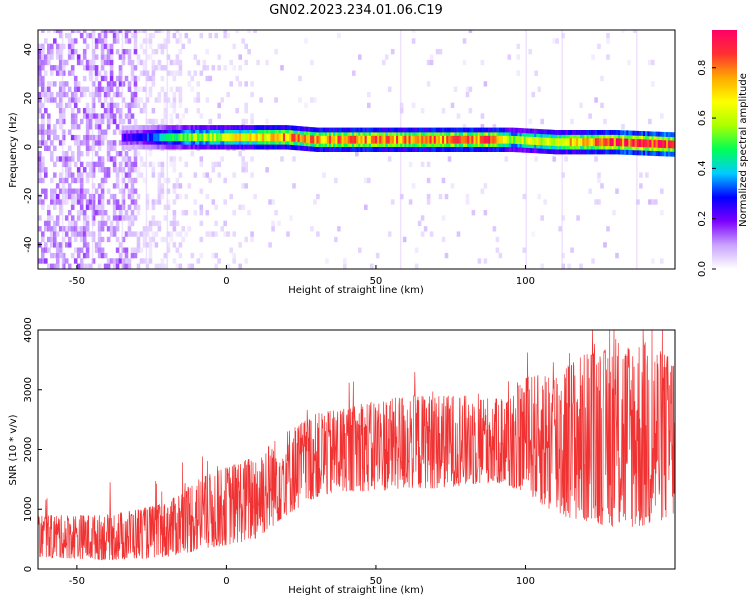  Describe the element at coordinates (28, 49) in the screenshot. I see `heatmap-ytick-label: 40` at that location.